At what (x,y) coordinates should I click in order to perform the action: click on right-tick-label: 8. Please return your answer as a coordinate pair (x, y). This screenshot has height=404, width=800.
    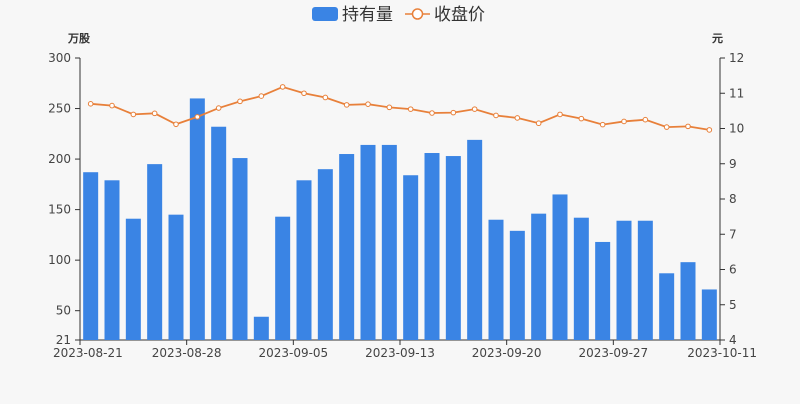
    Looking at the image, I should click on (733, 199).